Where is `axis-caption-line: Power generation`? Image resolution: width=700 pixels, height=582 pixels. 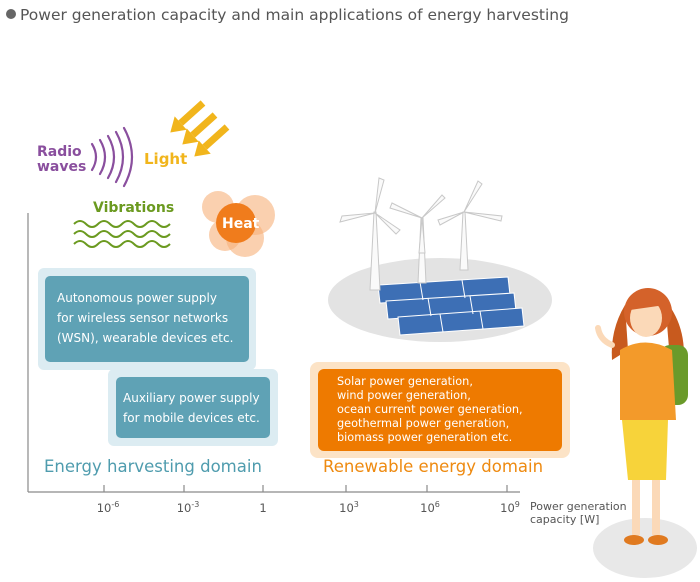 axis-caption-line: Power generation is located at coordinates (578, 506).